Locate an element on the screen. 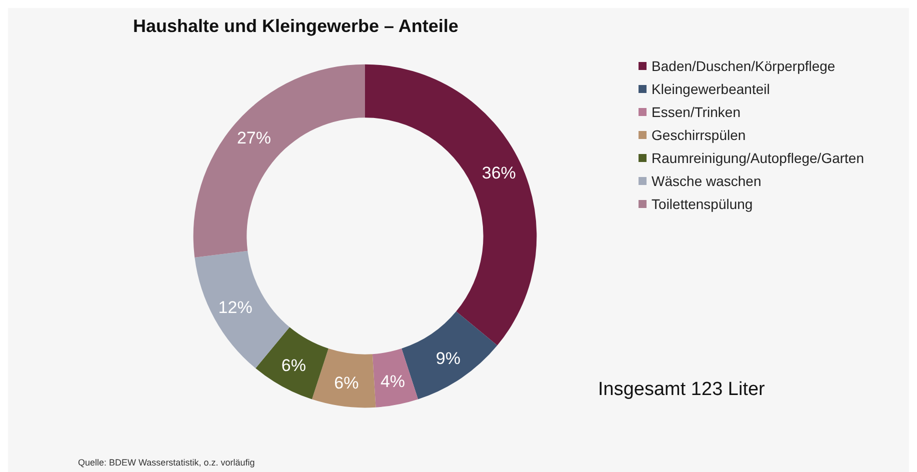 This screenshot has width=917, height=472. data-label: 36% is located at coordinates (499, 172).